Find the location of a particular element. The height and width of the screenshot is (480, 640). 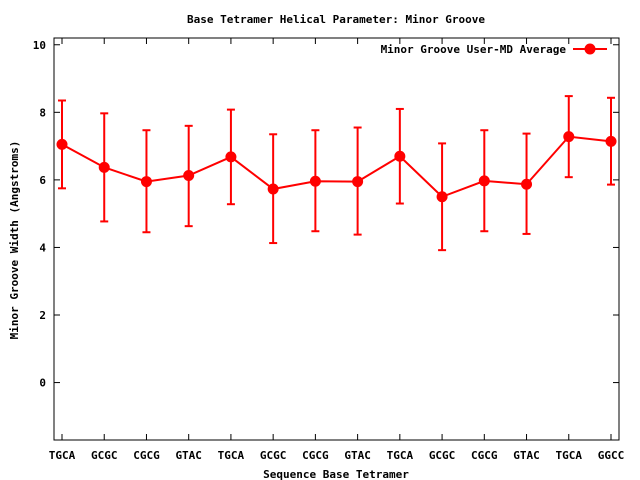

series-line is located at coordinates (336, 166).